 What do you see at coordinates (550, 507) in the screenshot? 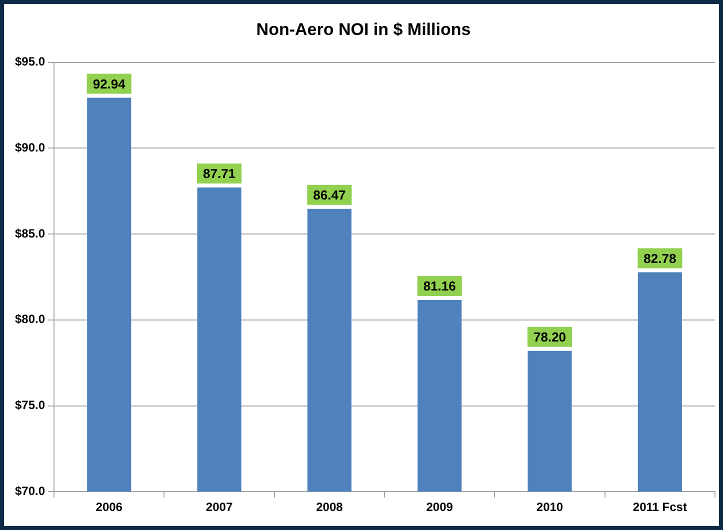
I see `x-tick-label: 2010` at bounding box center [550, 507].